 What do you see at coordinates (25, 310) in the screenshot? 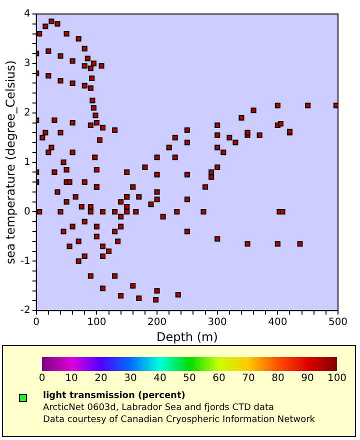
I see `y-tick-label: -2` at bounding box center [25, 310].